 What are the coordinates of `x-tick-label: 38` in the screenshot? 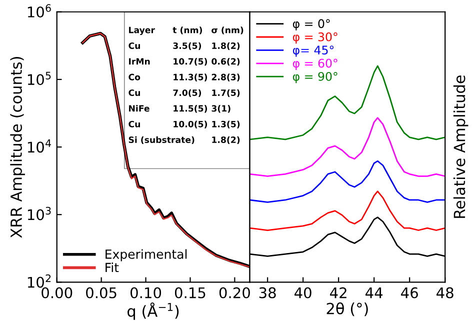 It's located at (267, 292).